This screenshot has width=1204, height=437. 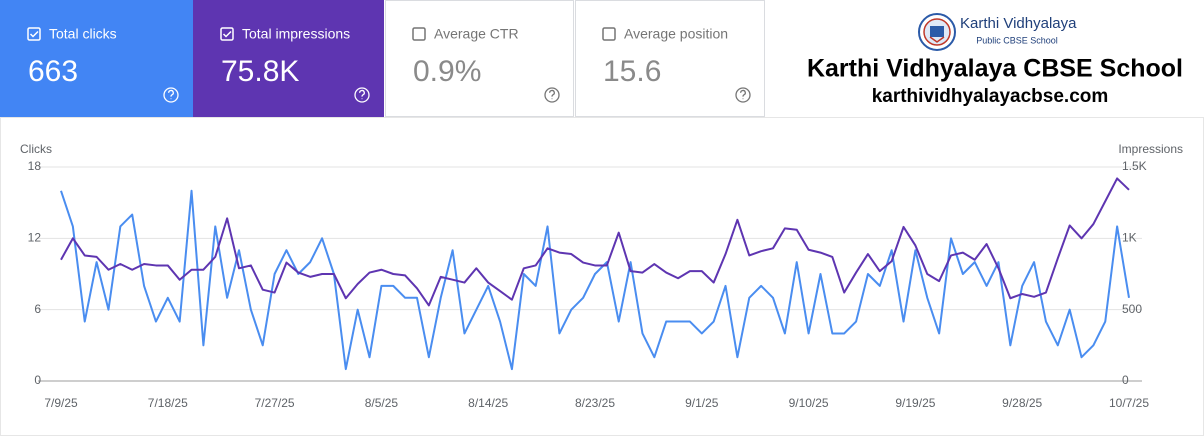 I want to click on y2-tick-label: 500, so click(x=1132, y=309).